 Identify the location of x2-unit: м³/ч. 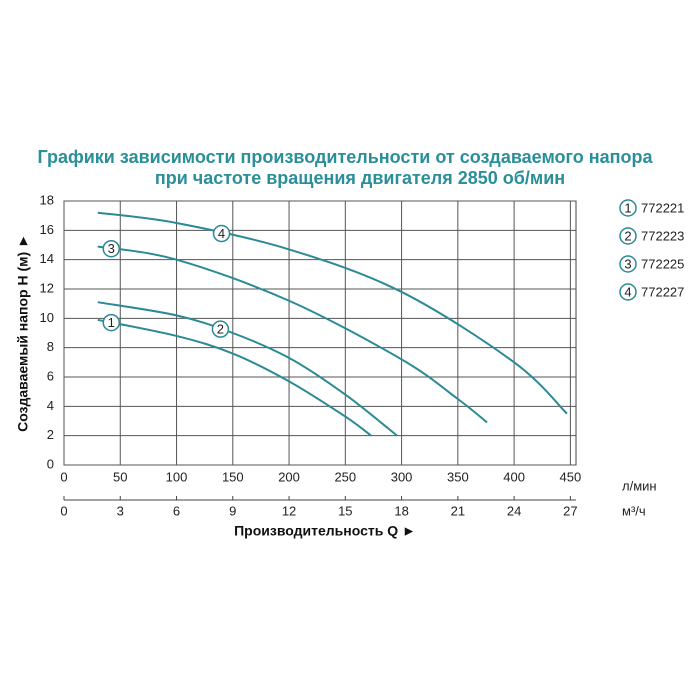
(634, 510).